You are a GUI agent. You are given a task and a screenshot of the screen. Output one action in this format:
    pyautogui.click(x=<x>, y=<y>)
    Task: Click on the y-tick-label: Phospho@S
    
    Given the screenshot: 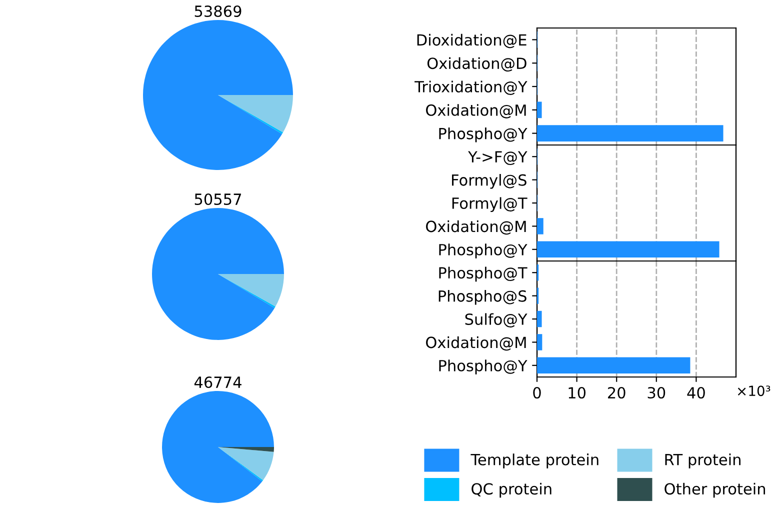 What is the action you would take?
    pyautogui.click(x=482, y=297)
    